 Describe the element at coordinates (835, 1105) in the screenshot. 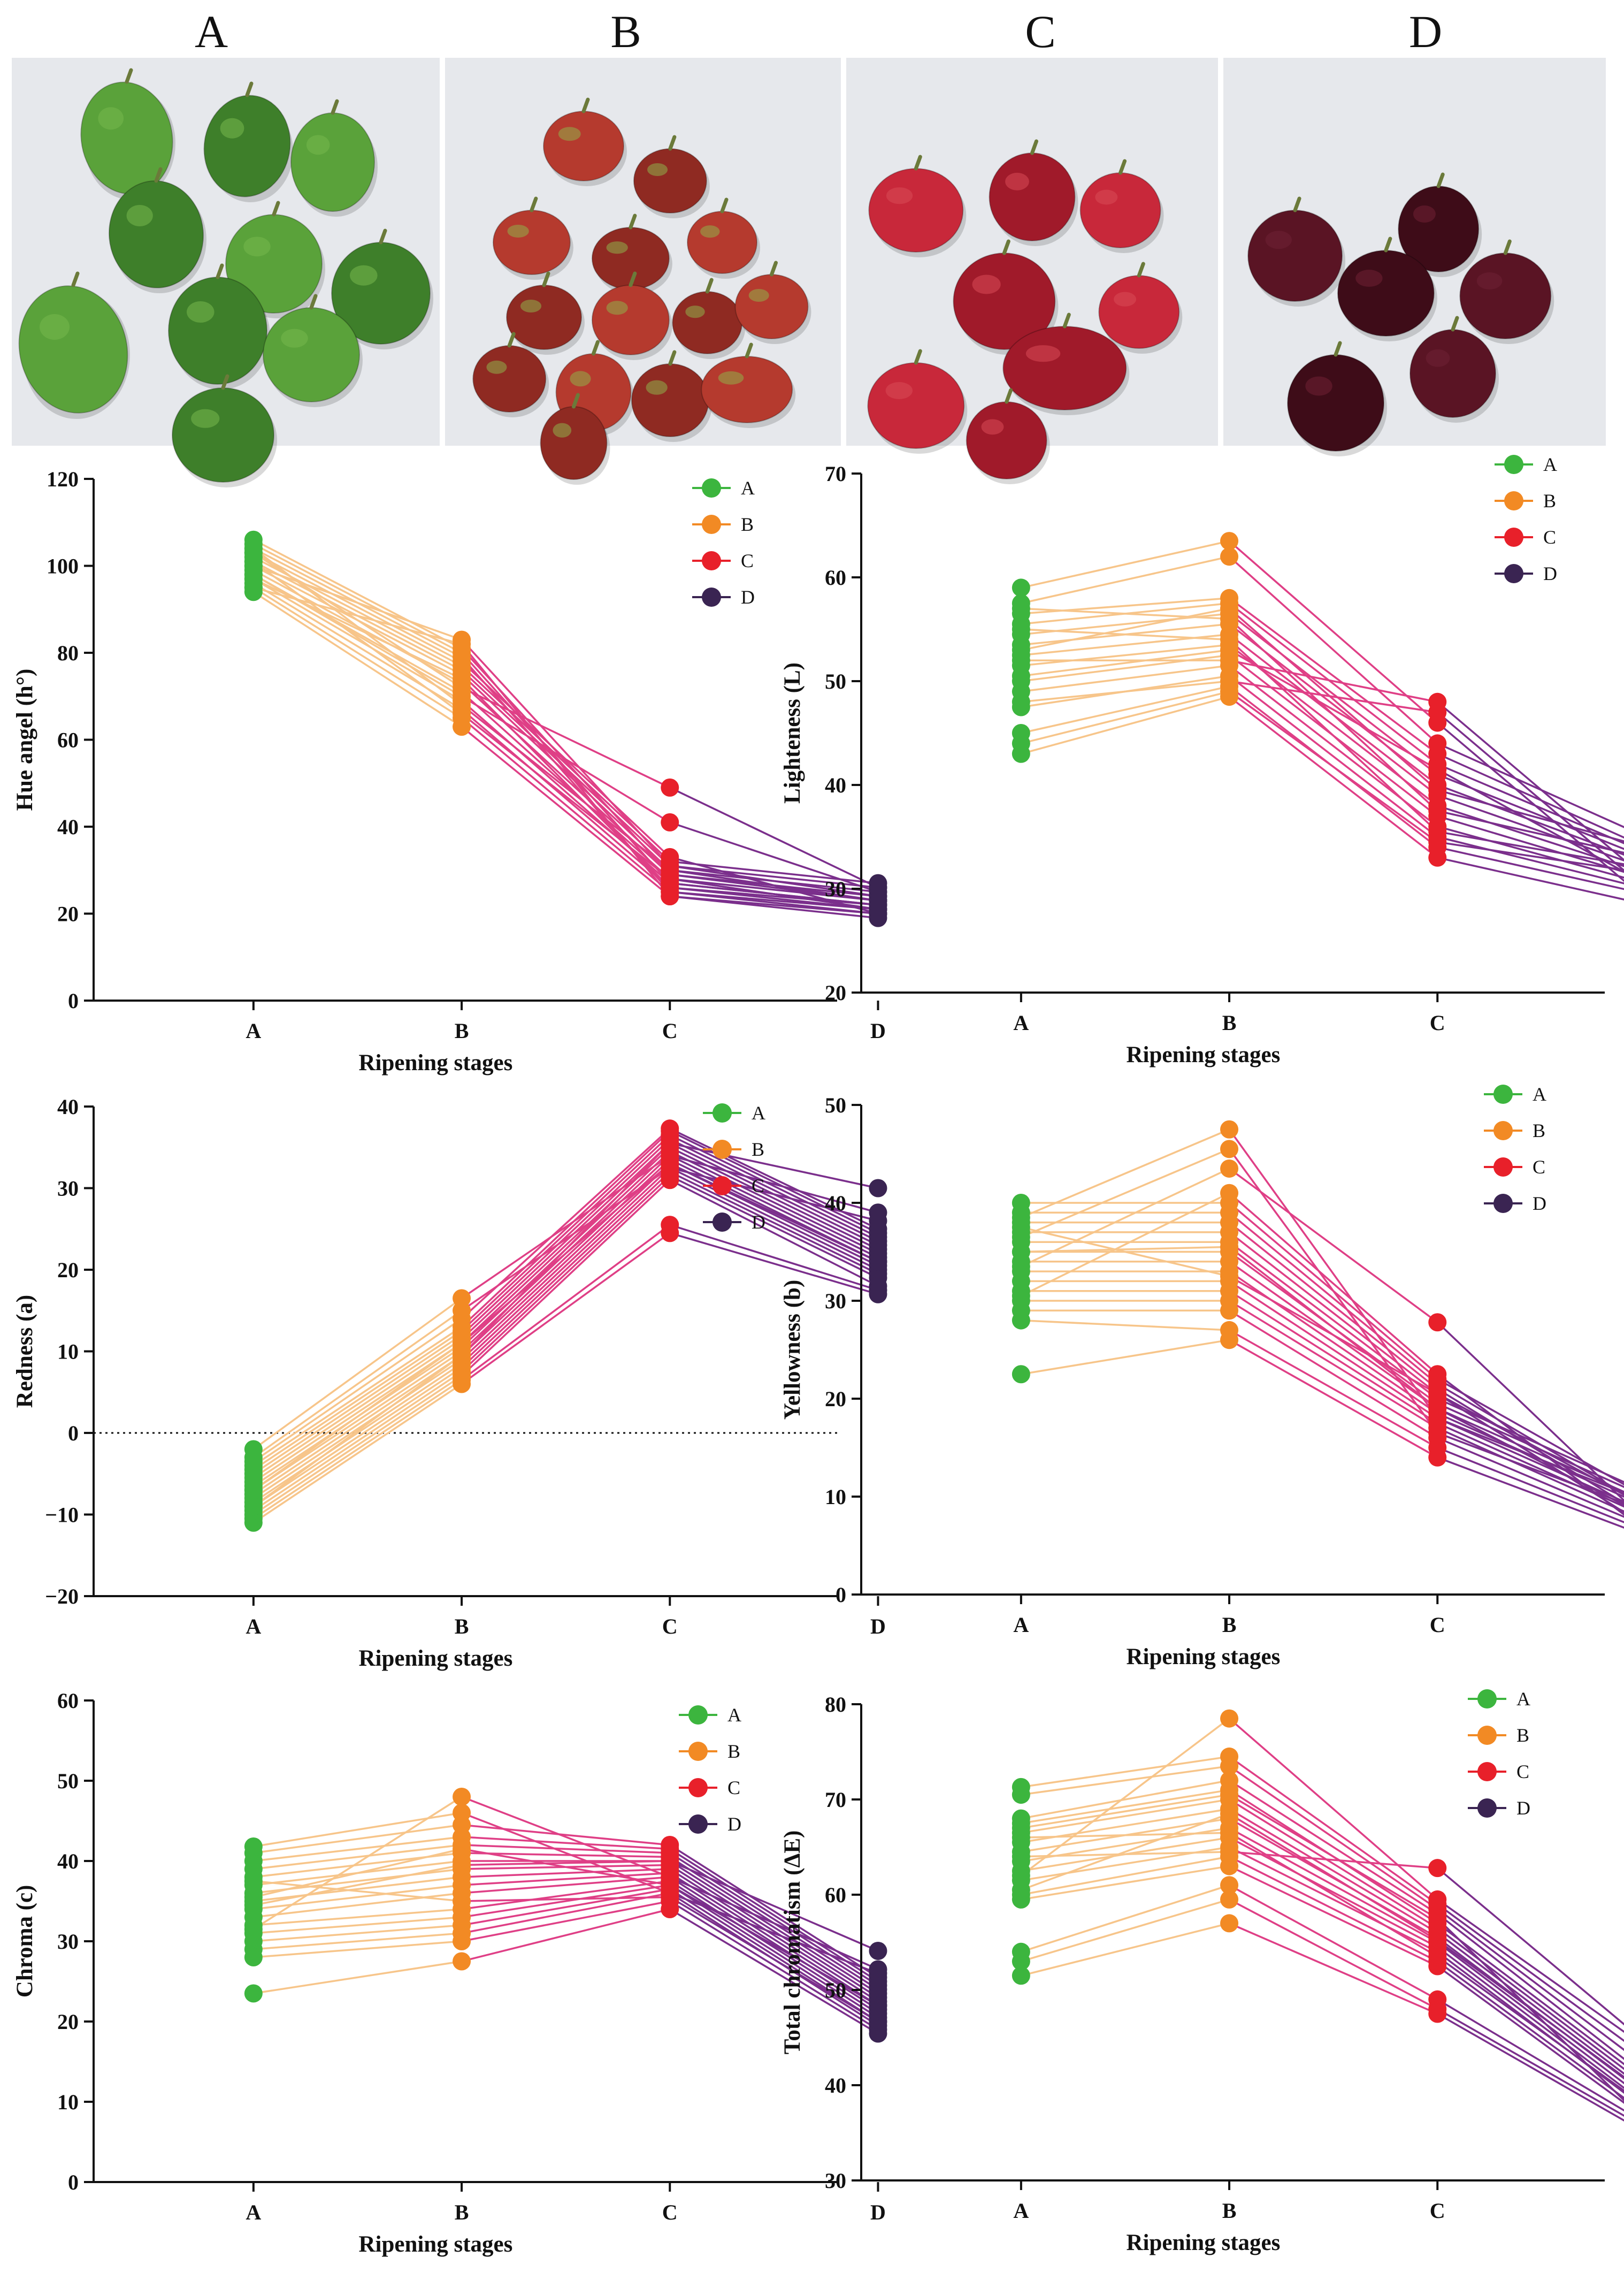

I see `y-tick-label: 50` at that location.